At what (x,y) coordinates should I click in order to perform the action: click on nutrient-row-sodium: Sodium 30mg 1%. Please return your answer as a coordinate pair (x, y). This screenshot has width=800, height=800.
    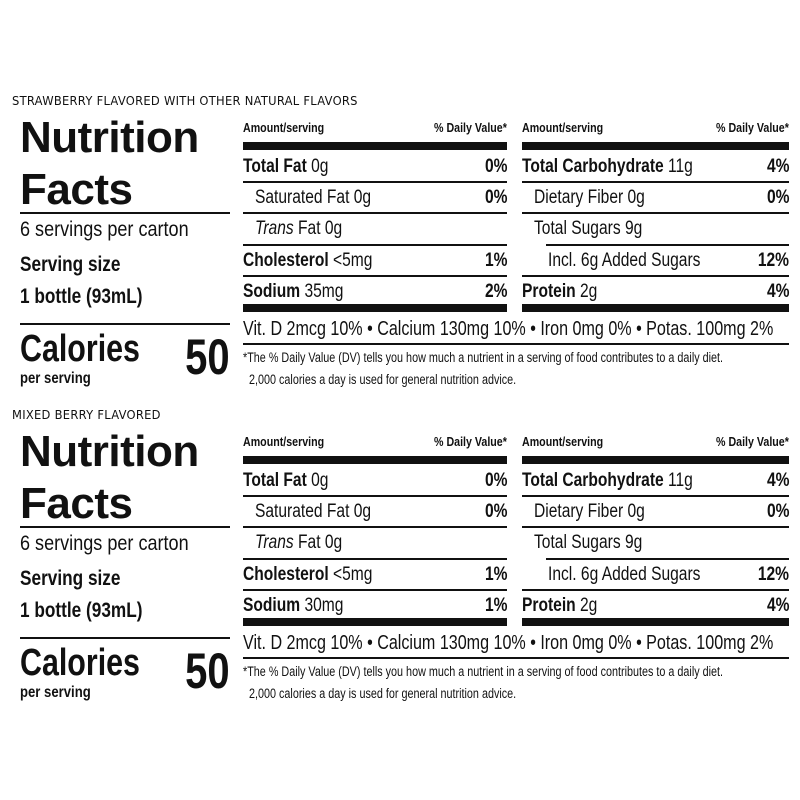
    Looking at the image, I should click on (375, 605).